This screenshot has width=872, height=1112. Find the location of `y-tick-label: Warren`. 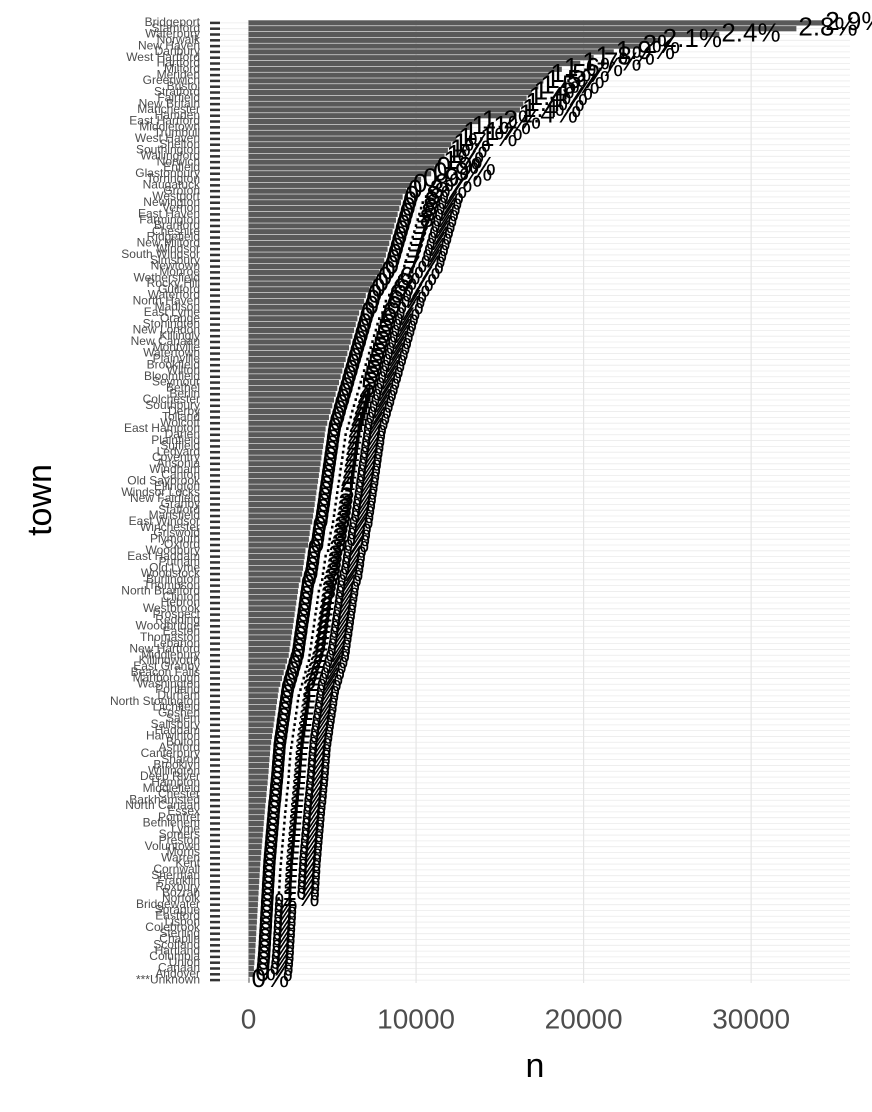

y-tick-label: Warren is located at coordinates (180, 857).